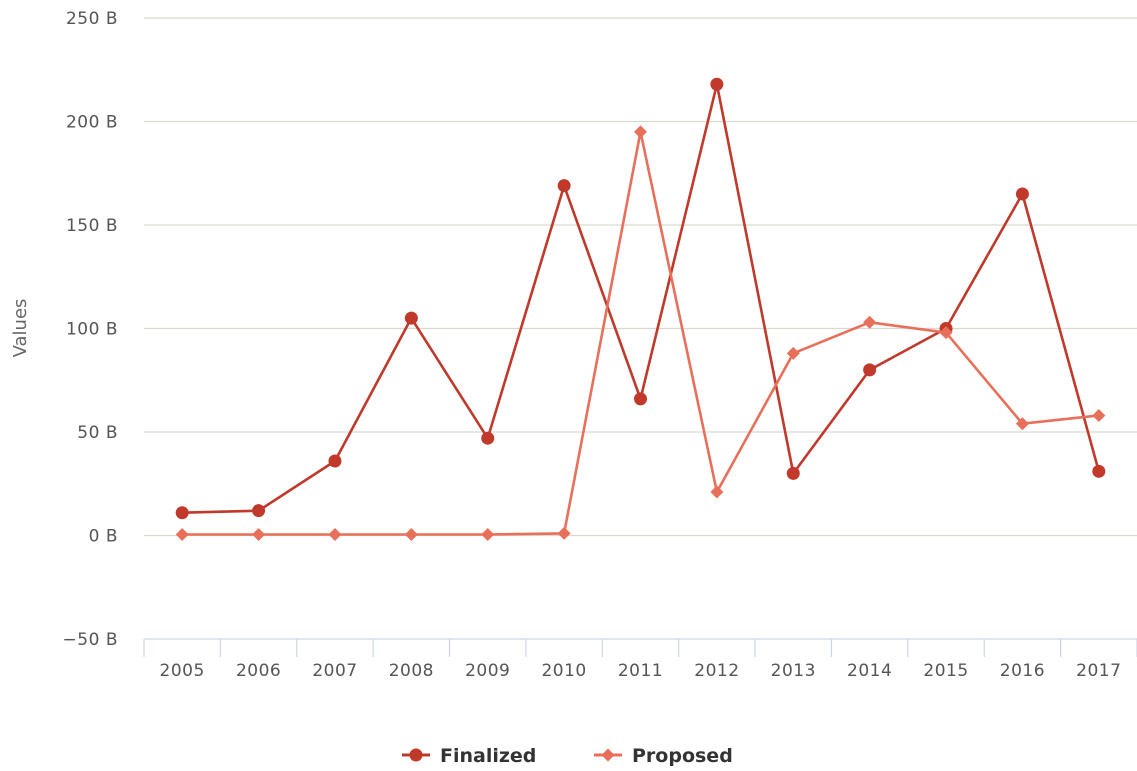  I want to click on y-axis-label: Values, so click(20, 328).